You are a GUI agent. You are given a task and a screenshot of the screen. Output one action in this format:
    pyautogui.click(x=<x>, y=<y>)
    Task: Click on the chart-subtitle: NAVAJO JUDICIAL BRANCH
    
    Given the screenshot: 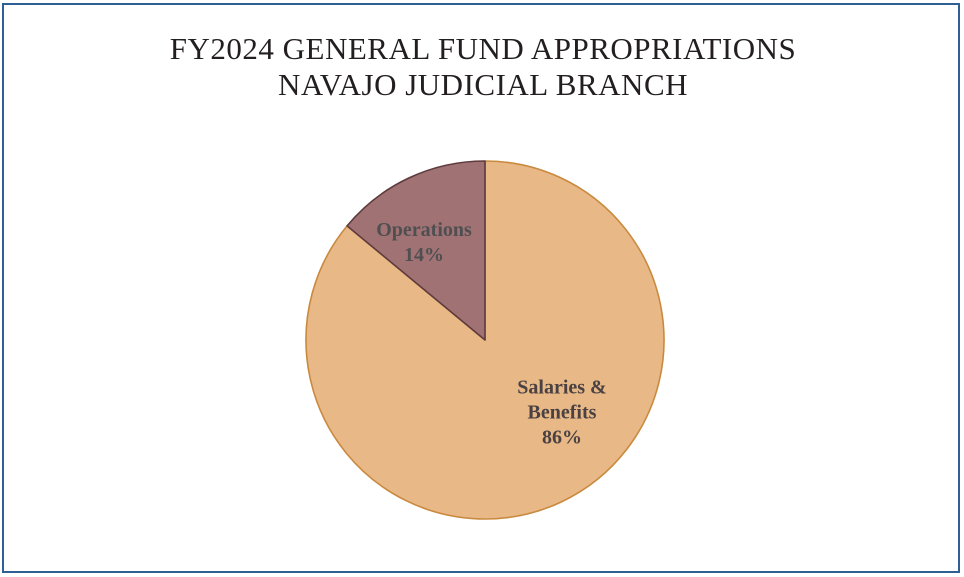 What is the action you would take?
    pyautogui.click(x=483, y=84)
    